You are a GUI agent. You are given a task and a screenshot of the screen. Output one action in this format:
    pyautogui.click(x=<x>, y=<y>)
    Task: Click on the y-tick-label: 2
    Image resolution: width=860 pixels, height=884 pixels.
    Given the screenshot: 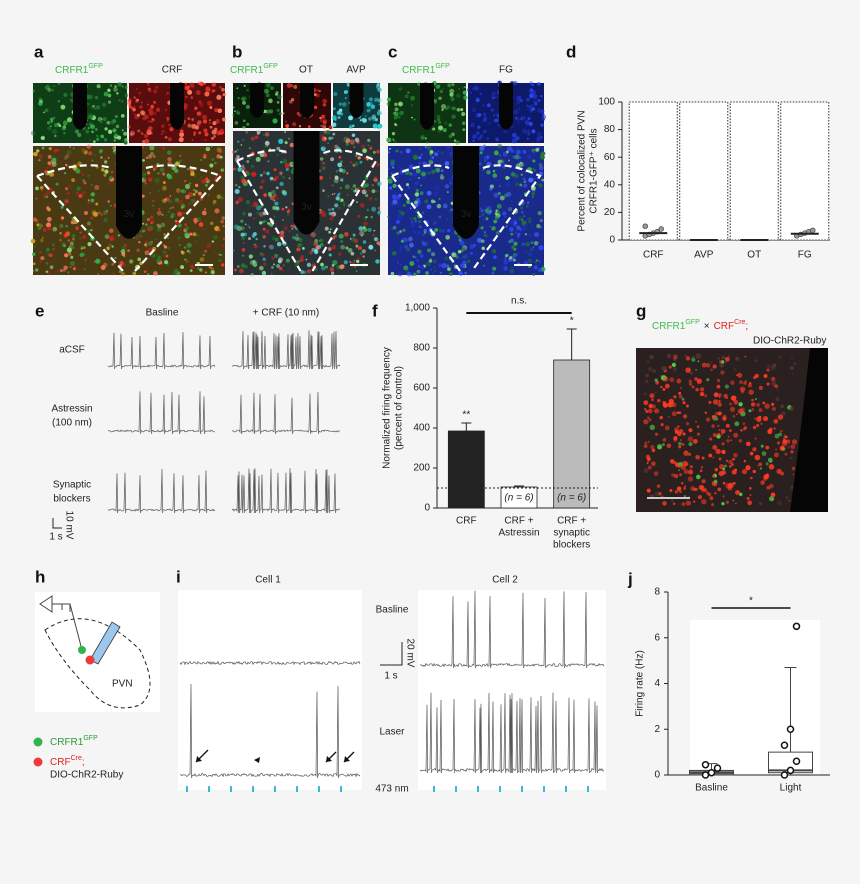 What is the action you would take?
    pyautogui.click(x=657, y=729)
    